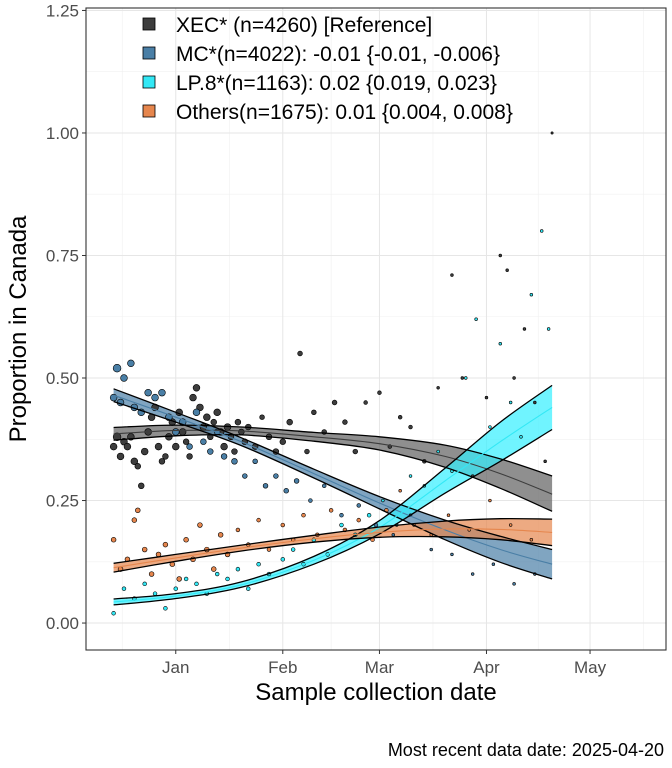 This screenshot has width=672, height=768. I want to click on mc-legend-label: MC*(n=4022): -0.01 {-0.01, -0.006}, so click(338, 54).